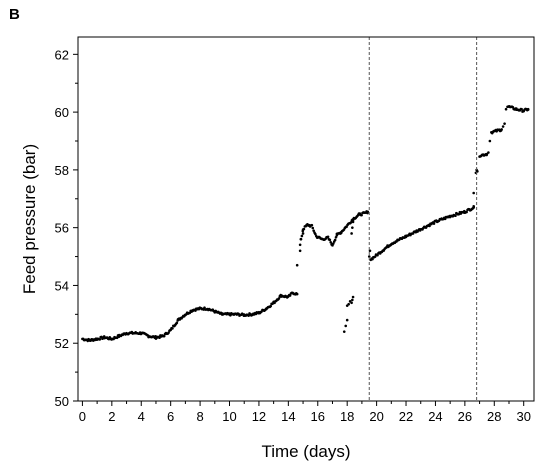 The width and height of the screenshot is (550, 469). I want to click on x-tick-label: 4, so click(141, 416).